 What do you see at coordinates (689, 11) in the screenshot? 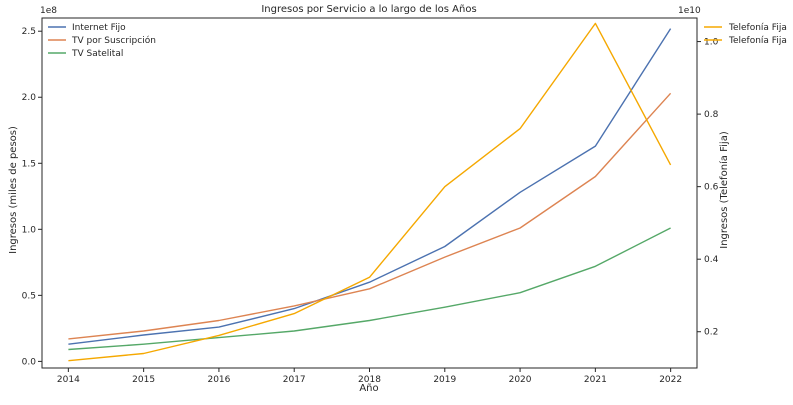
I see `right-axis-offset-label: 1e10` at bounding box center [689, 11].